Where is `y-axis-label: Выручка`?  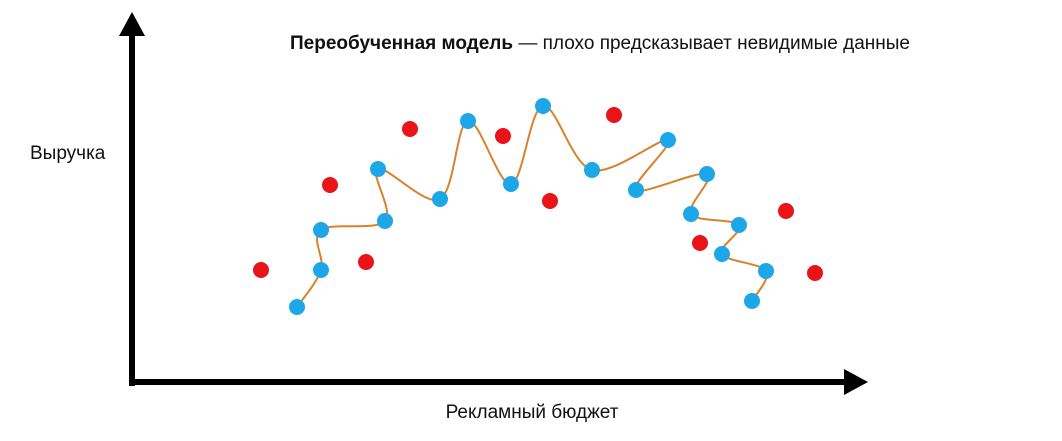 y-axis-label: Выручка is located at coordinates (68, 153).